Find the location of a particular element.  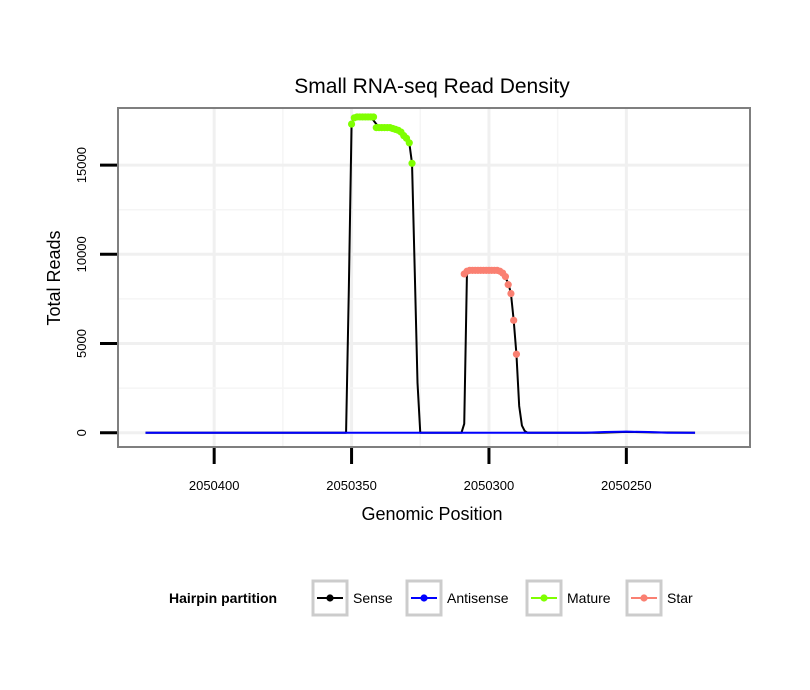

legend-item-star: Star is located at coordinates (659, 598).